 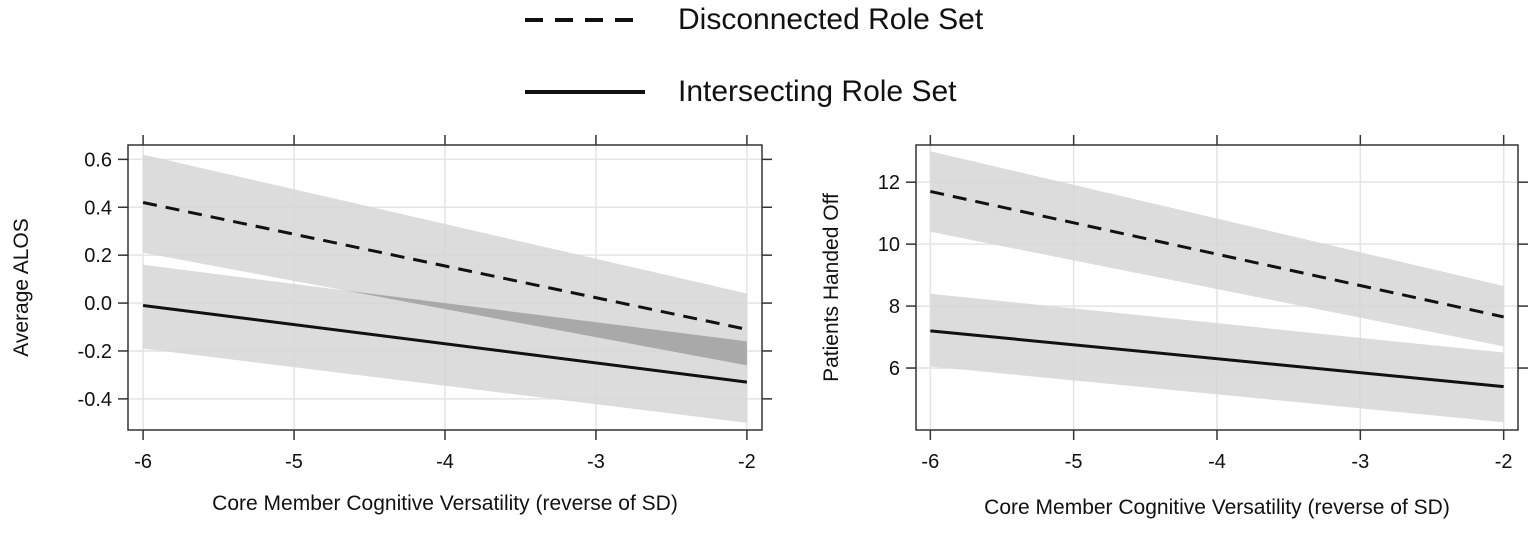 I want to click on dashed-line-legend-icon, so click(x=585, y=20).